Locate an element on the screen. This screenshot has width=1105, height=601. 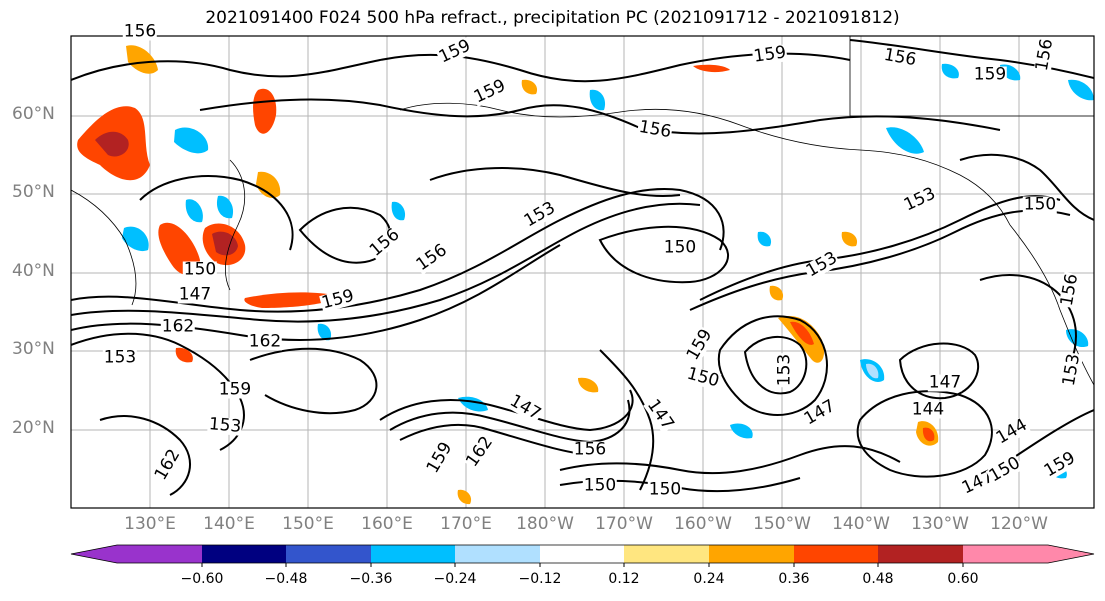
lon-label-120w: 120°W is located at coordinates (1019, 524).